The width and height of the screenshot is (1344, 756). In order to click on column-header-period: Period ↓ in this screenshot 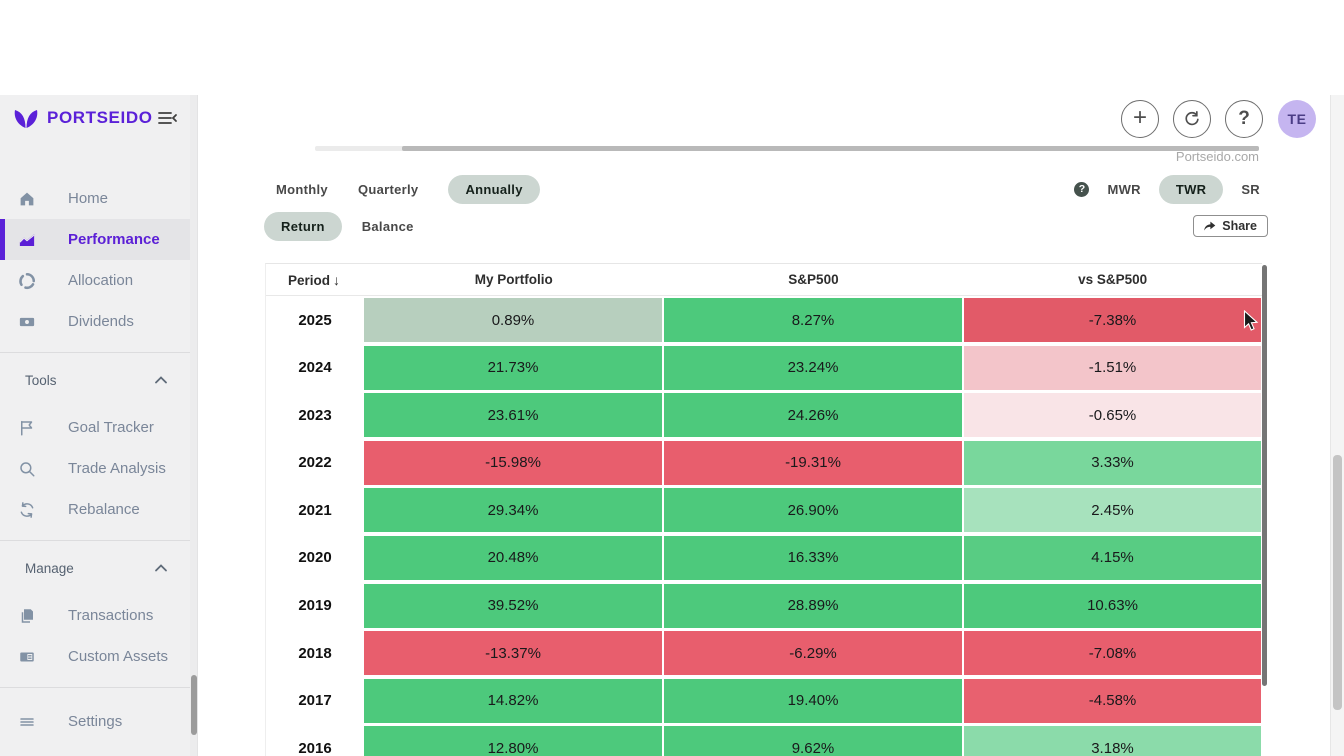, I will do `click(314, 279)`.